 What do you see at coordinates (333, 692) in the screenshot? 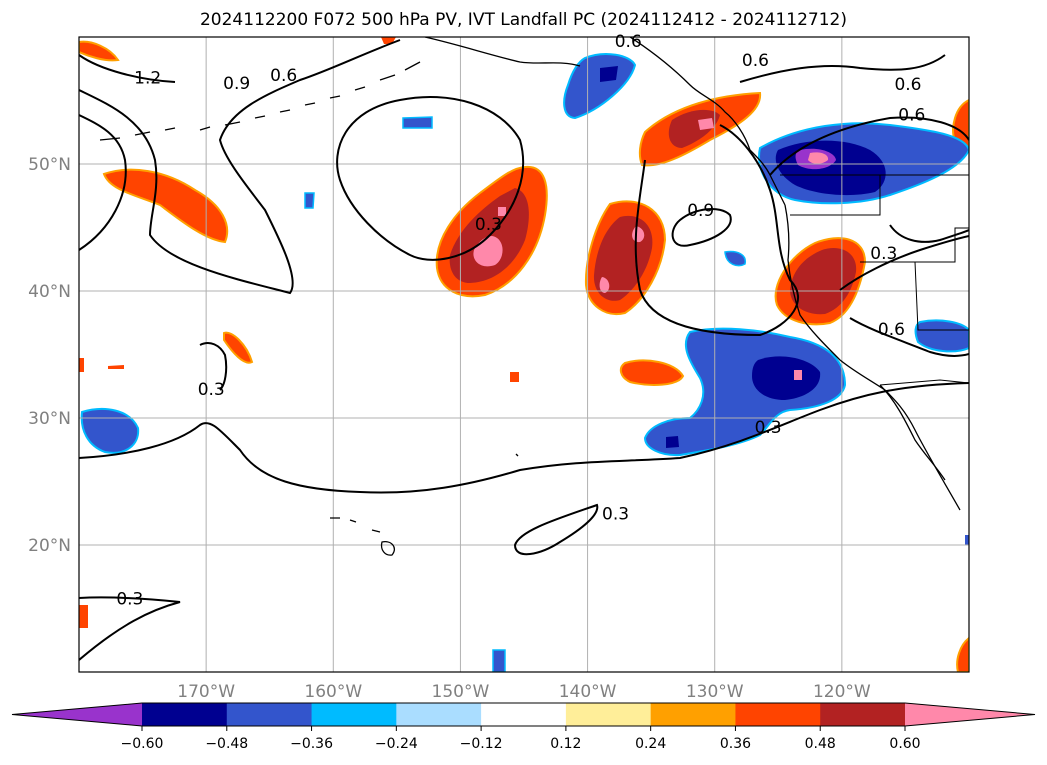
I see `lon-tick-label: 160°W` at bounding box center [333, 692].